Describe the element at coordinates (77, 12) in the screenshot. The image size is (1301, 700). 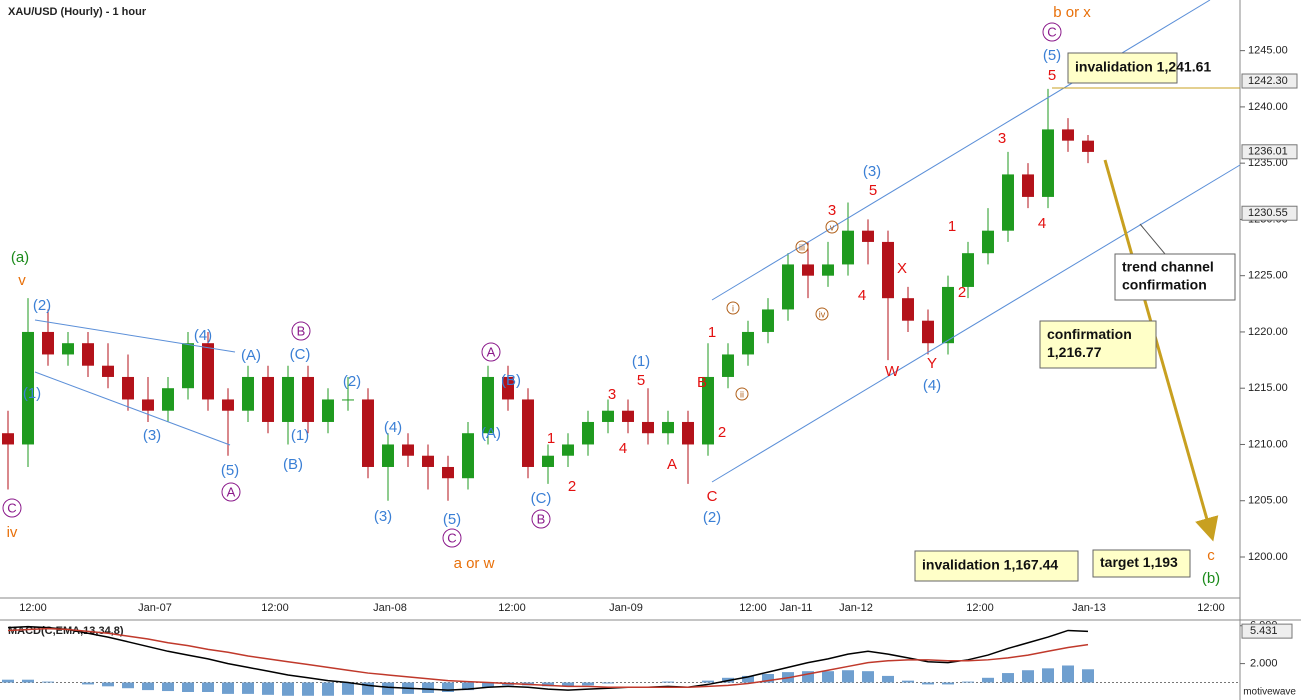
I see `chart-title: XAU/USD (Hourly) - 1 hour` at that location.